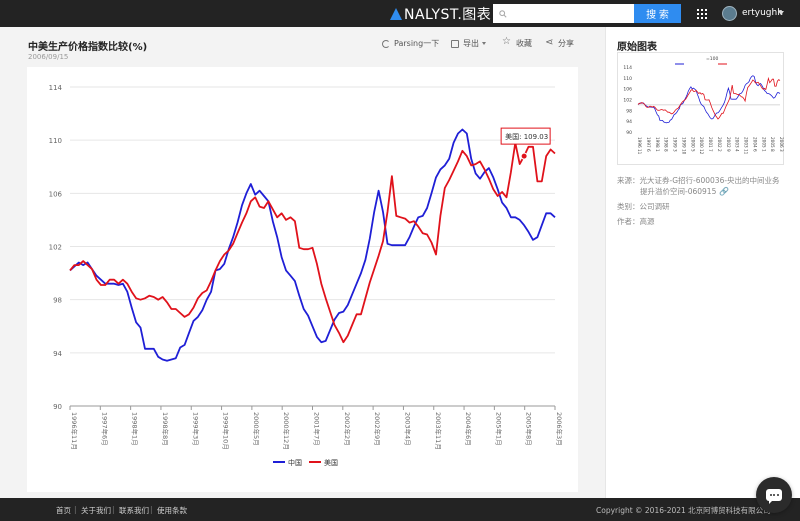 The width and height of the screenshot is (800, 521). What do you see at coordinates (709, 180) in the screenshot?
I see `source-text: 光大证券-G招行-600036-央出的中间业务` at bounding box center [709, 180].